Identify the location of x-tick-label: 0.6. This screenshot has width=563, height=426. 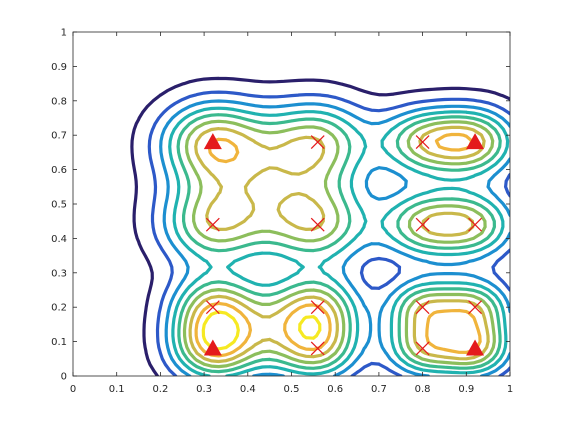
(335, 389).